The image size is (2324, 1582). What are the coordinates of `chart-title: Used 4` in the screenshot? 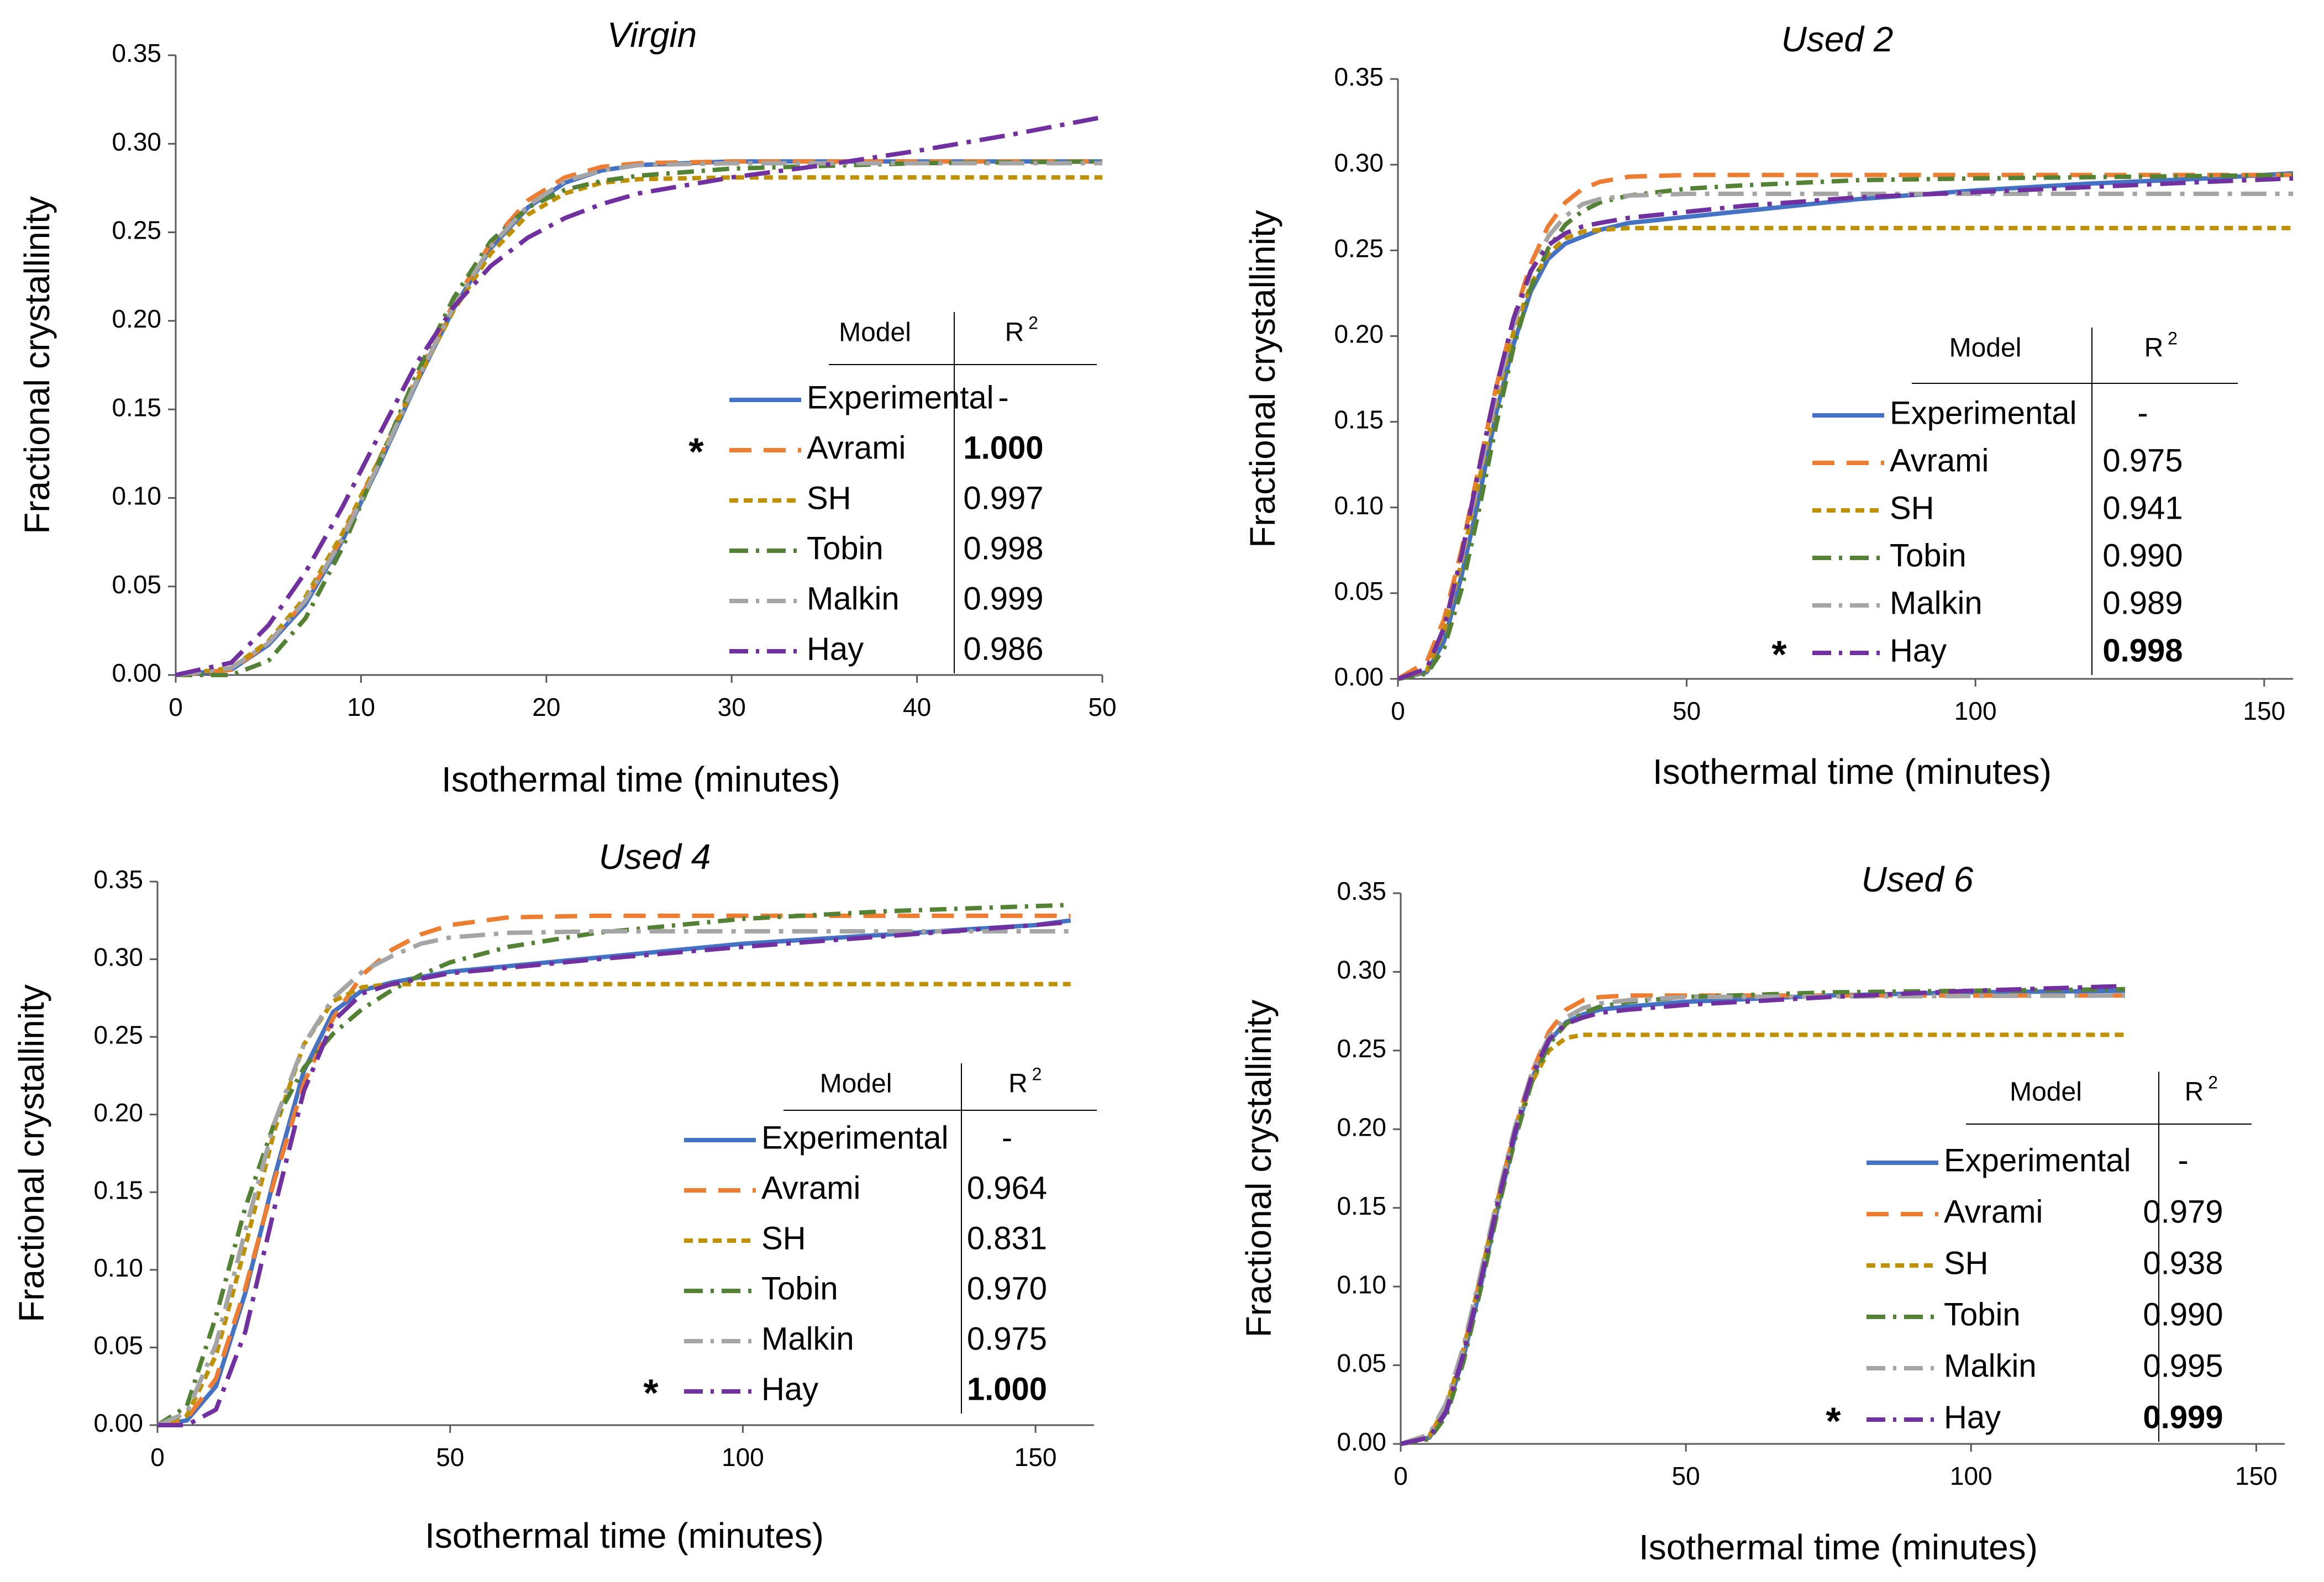 It's located at (655, 857).